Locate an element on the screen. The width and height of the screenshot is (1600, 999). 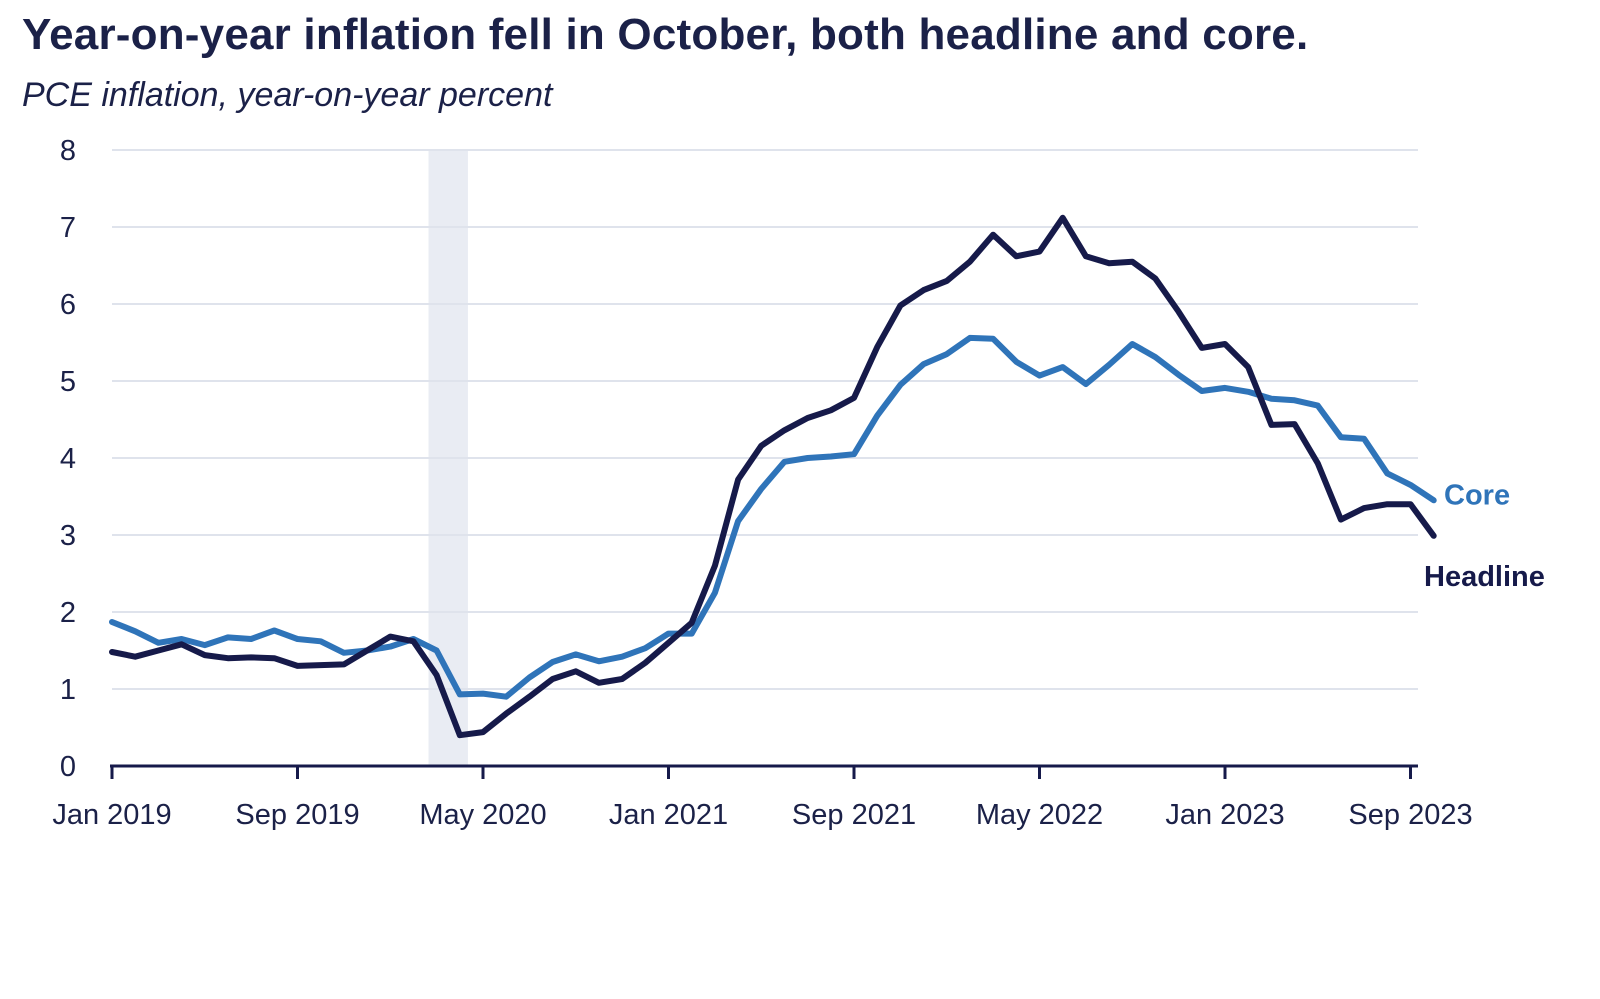
series-label-headline: Headline is located at coordinates (1484, 577).